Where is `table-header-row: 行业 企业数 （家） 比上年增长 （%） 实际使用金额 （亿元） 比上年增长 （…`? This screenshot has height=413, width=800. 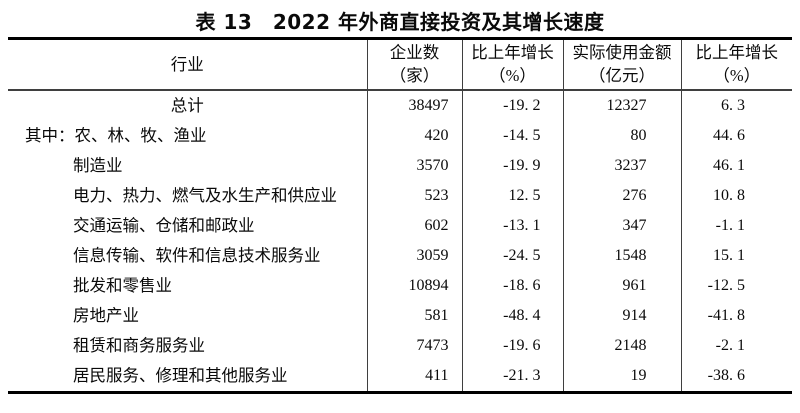
table-header-row: 行业 企业数 （家） 比上年增长 （%） 实际使用金额 （亿元） 比上年增长 （… is located at coordinates (400, 64).